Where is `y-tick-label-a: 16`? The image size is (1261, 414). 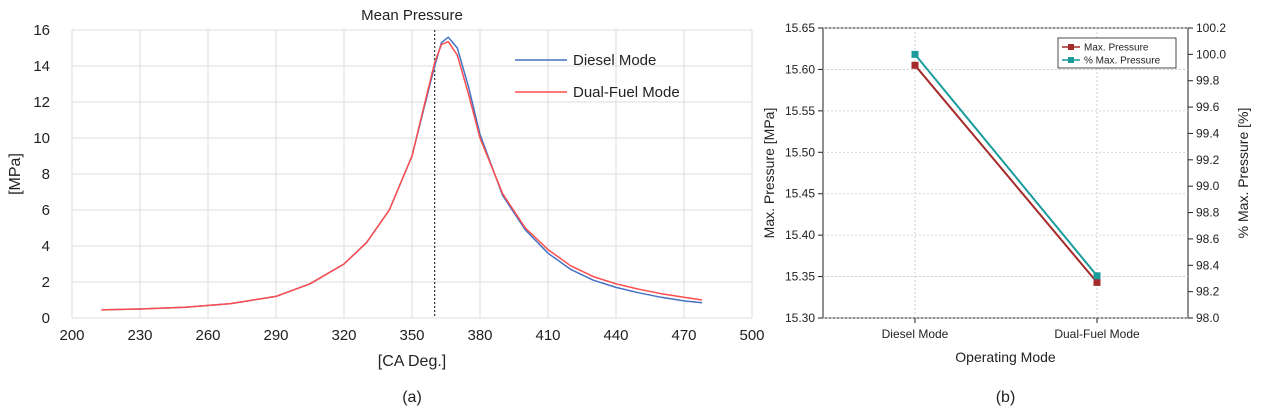 y-tick-label-a: 16 is located at coordinates (41, 30).